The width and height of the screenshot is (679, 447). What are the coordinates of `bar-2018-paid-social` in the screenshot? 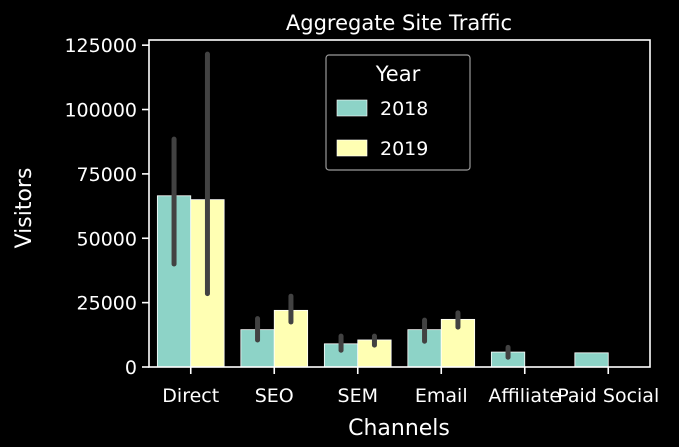 It's located at (591, 360).